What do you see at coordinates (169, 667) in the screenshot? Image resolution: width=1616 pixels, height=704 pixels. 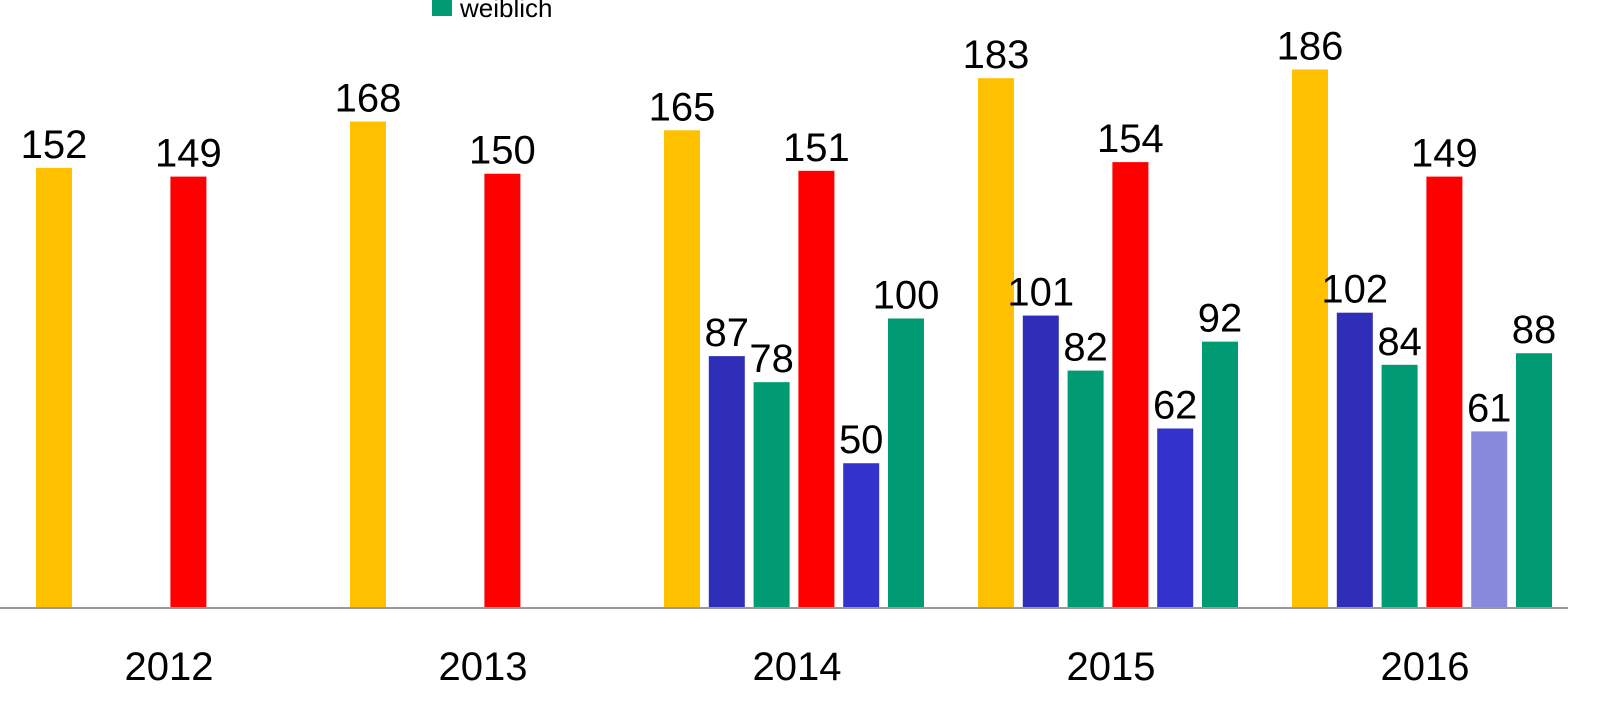 I see `x-tick-label: 2012` at bounding box center [169, 667].